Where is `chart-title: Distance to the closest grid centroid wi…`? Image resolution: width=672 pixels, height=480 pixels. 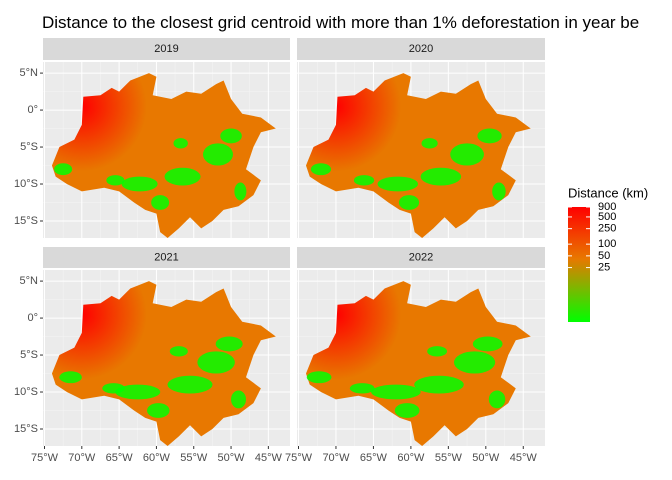 chart-title: Distance to the closest grid centroid wi… is located at coordinates (340, 22).